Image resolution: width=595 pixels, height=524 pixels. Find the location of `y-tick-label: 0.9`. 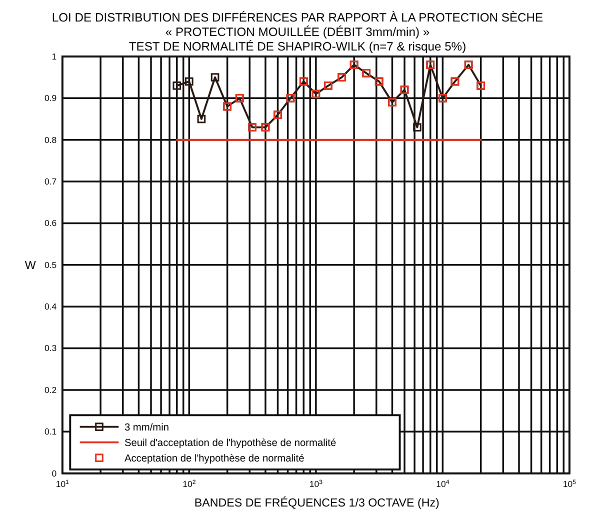

y-tick-label: 0.9 is located at coordinates (50, 98).